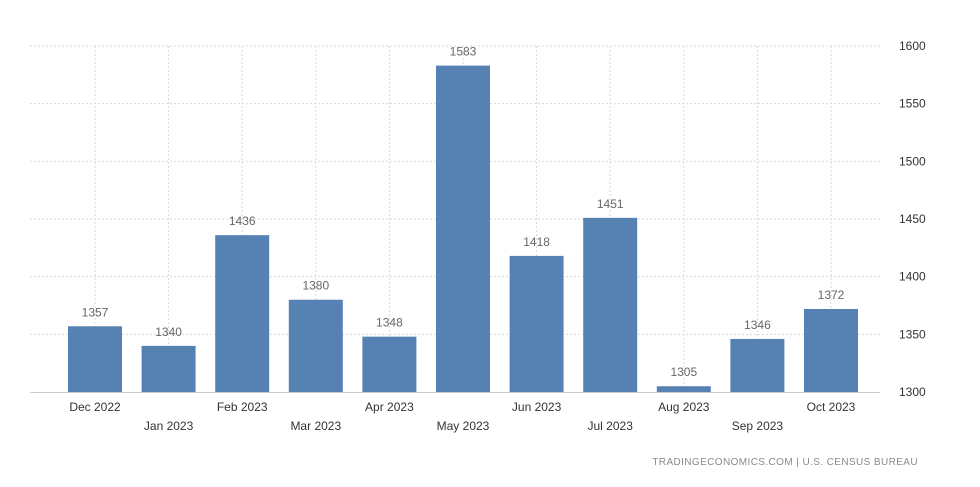 This screenshot has width=980, height=487. What do you see at coordinates (912, 392) in the screenshot?
I see `y-tick-label: 1300` at bounding box center [912, 392].